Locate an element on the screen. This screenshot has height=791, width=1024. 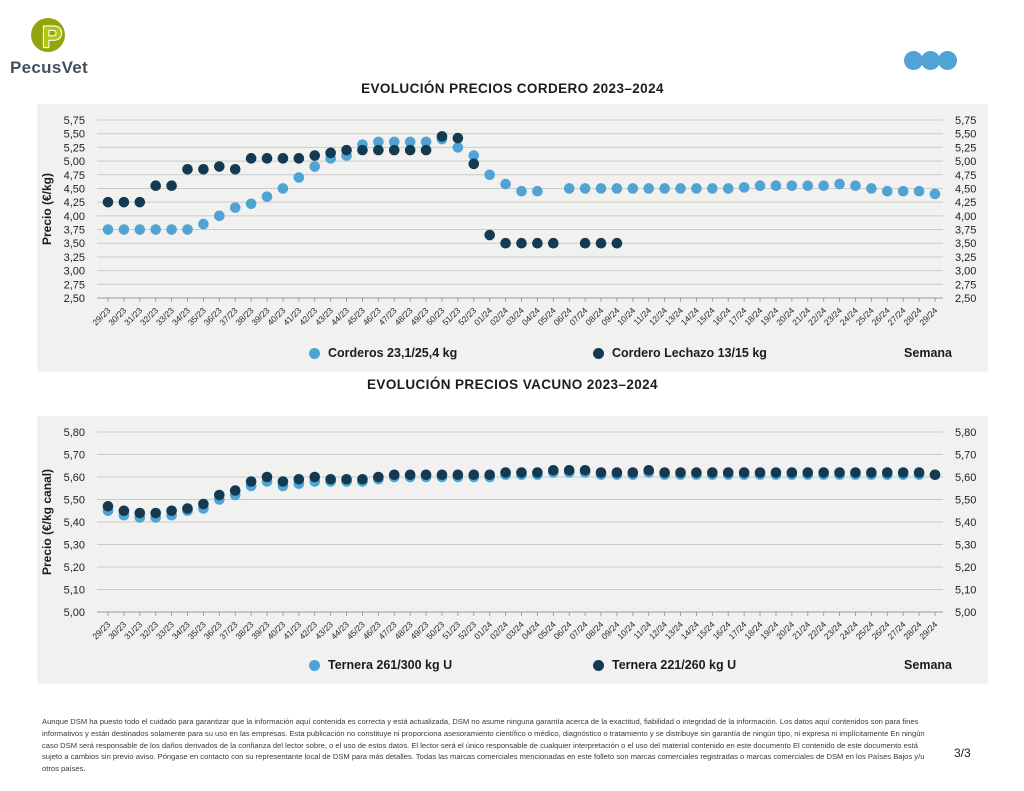
x-axis-title: Semana is located at coordinates (928, 353).